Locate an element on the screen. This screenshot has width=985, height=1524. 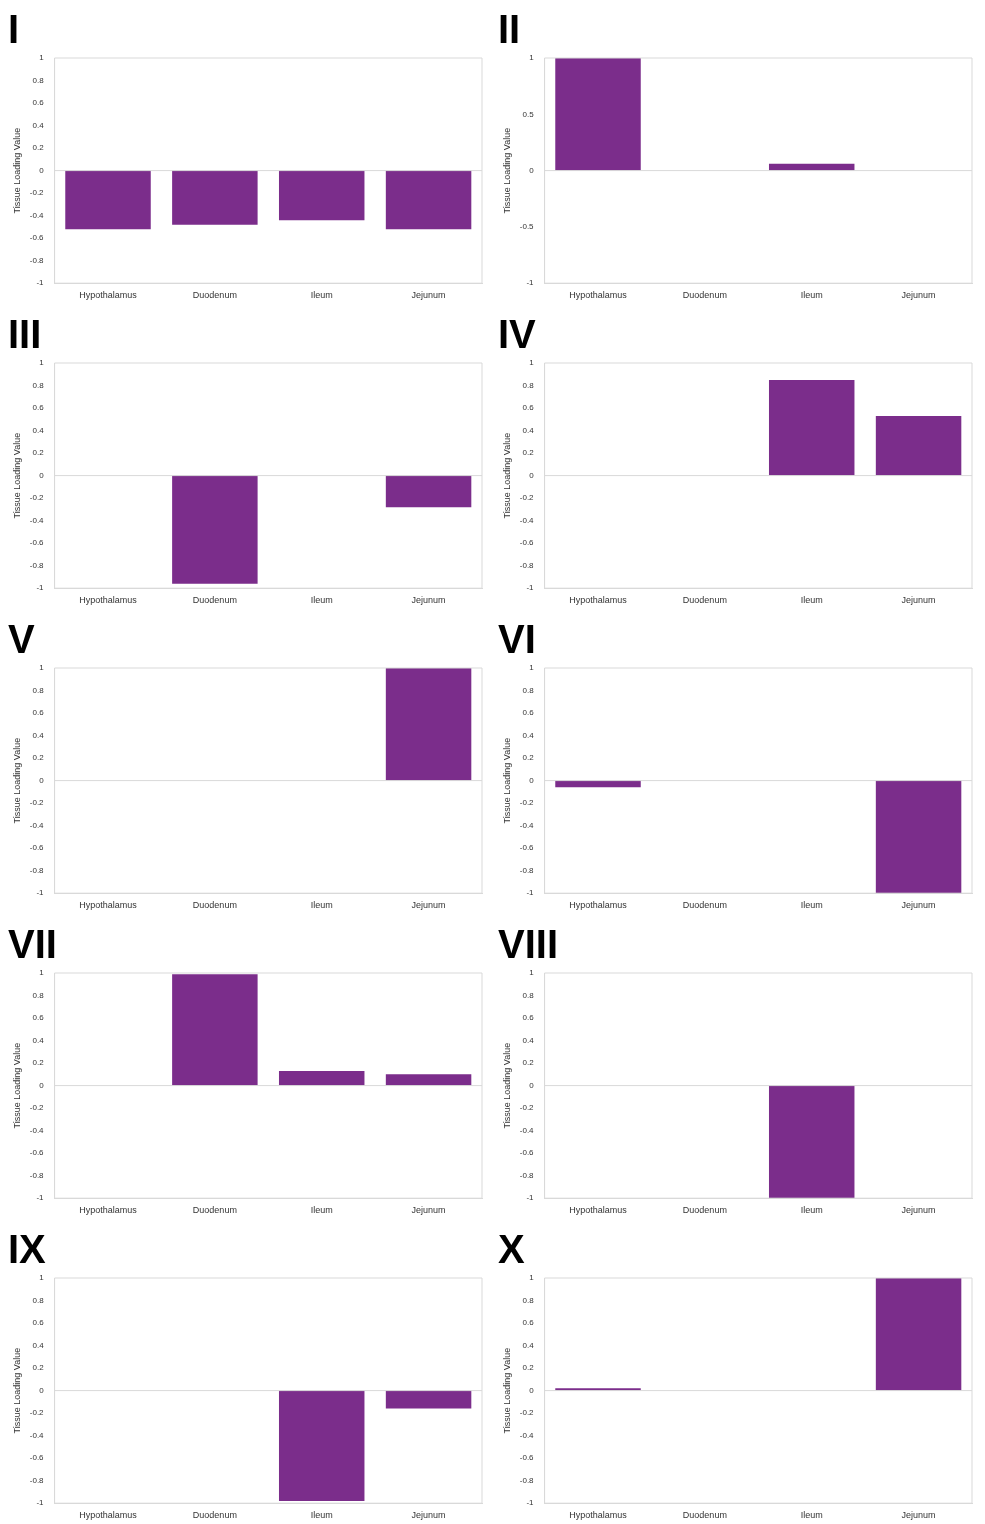
chart-title: X is located at coordinates (511, 1249).